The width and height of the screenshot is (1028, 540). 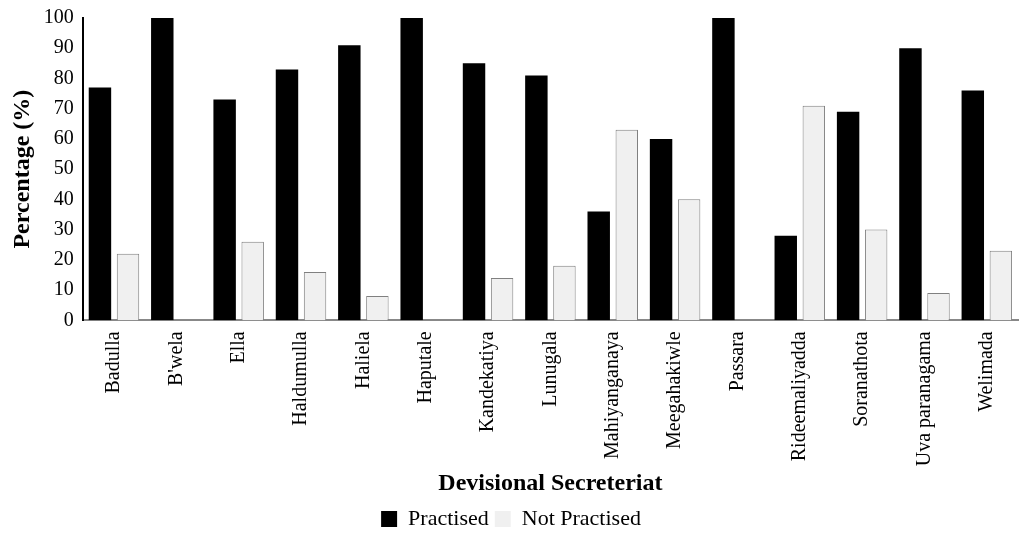 I want to click on x-tick-label: Uva paranagama, so click(x=923, y=399).